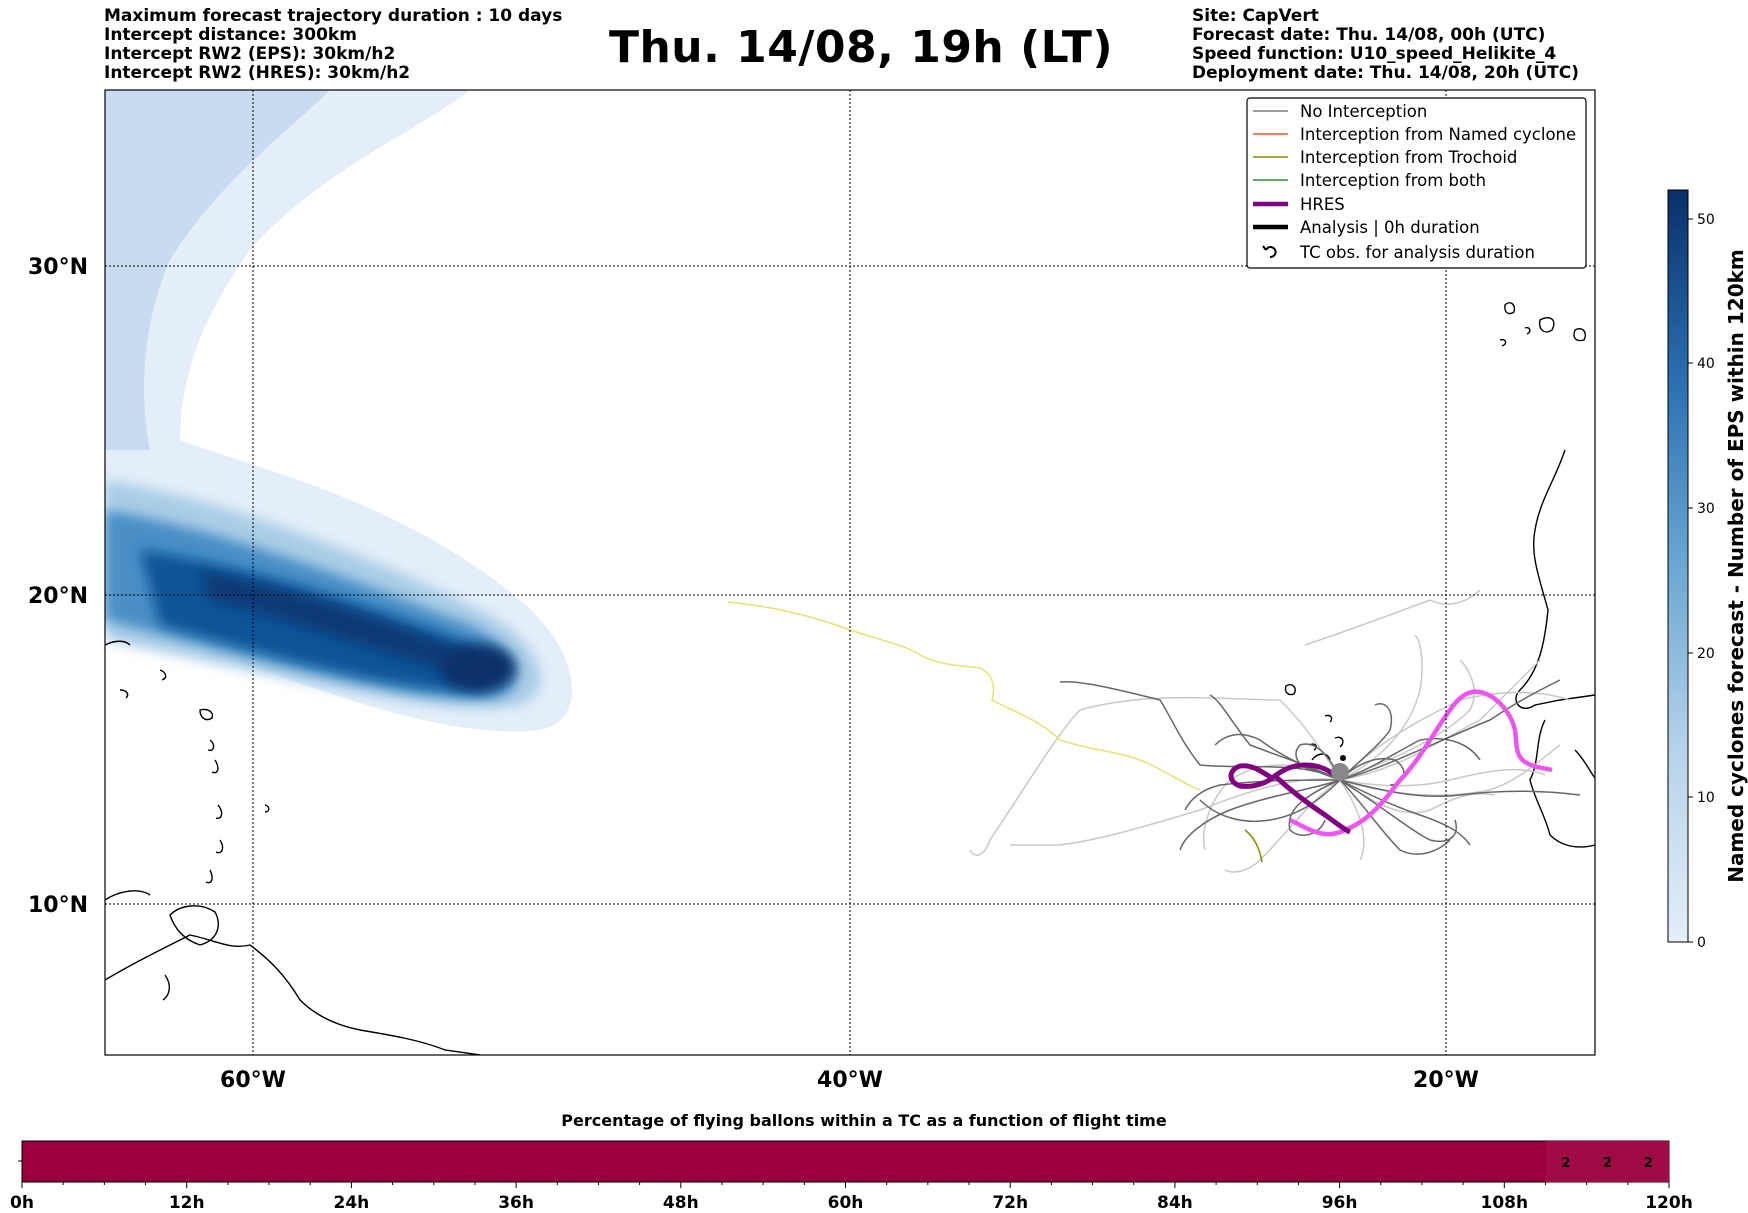 The width and height of the screenshot is (1748, 1213). What do you see at coordinates (681, 1203) in the screenshot?
I see `flight-bar-tick-label: 48h` at bounding box center [681, 1203].